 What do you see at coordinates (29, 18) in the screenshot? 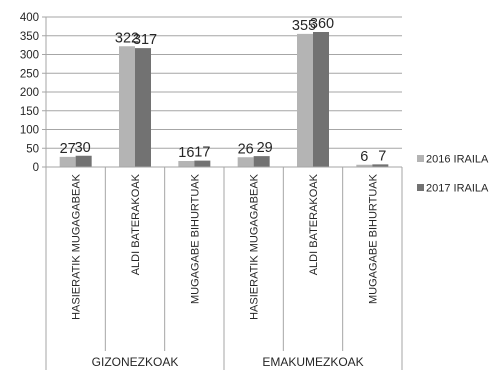
I see `y-tick-label: 400` at bounding box center [29, 18].